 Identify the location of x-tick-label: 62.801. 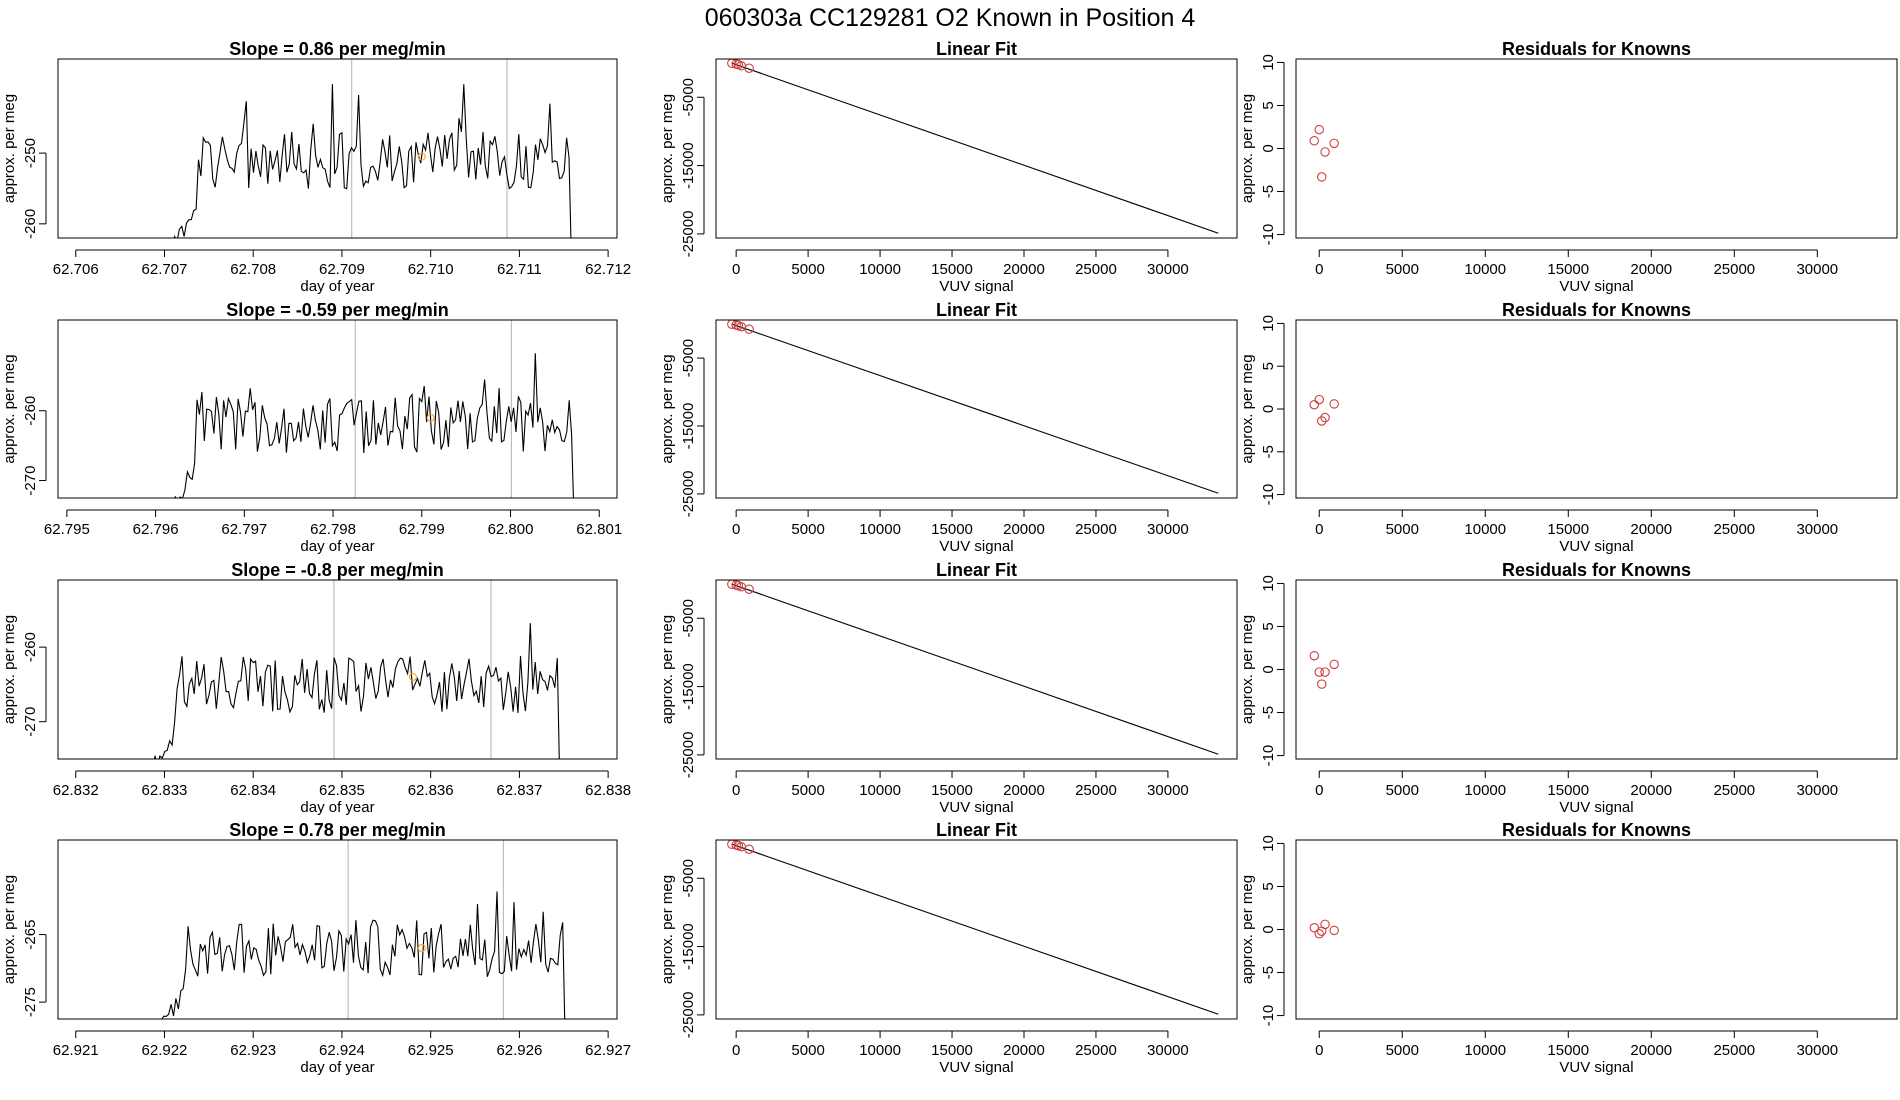
(599, 529).